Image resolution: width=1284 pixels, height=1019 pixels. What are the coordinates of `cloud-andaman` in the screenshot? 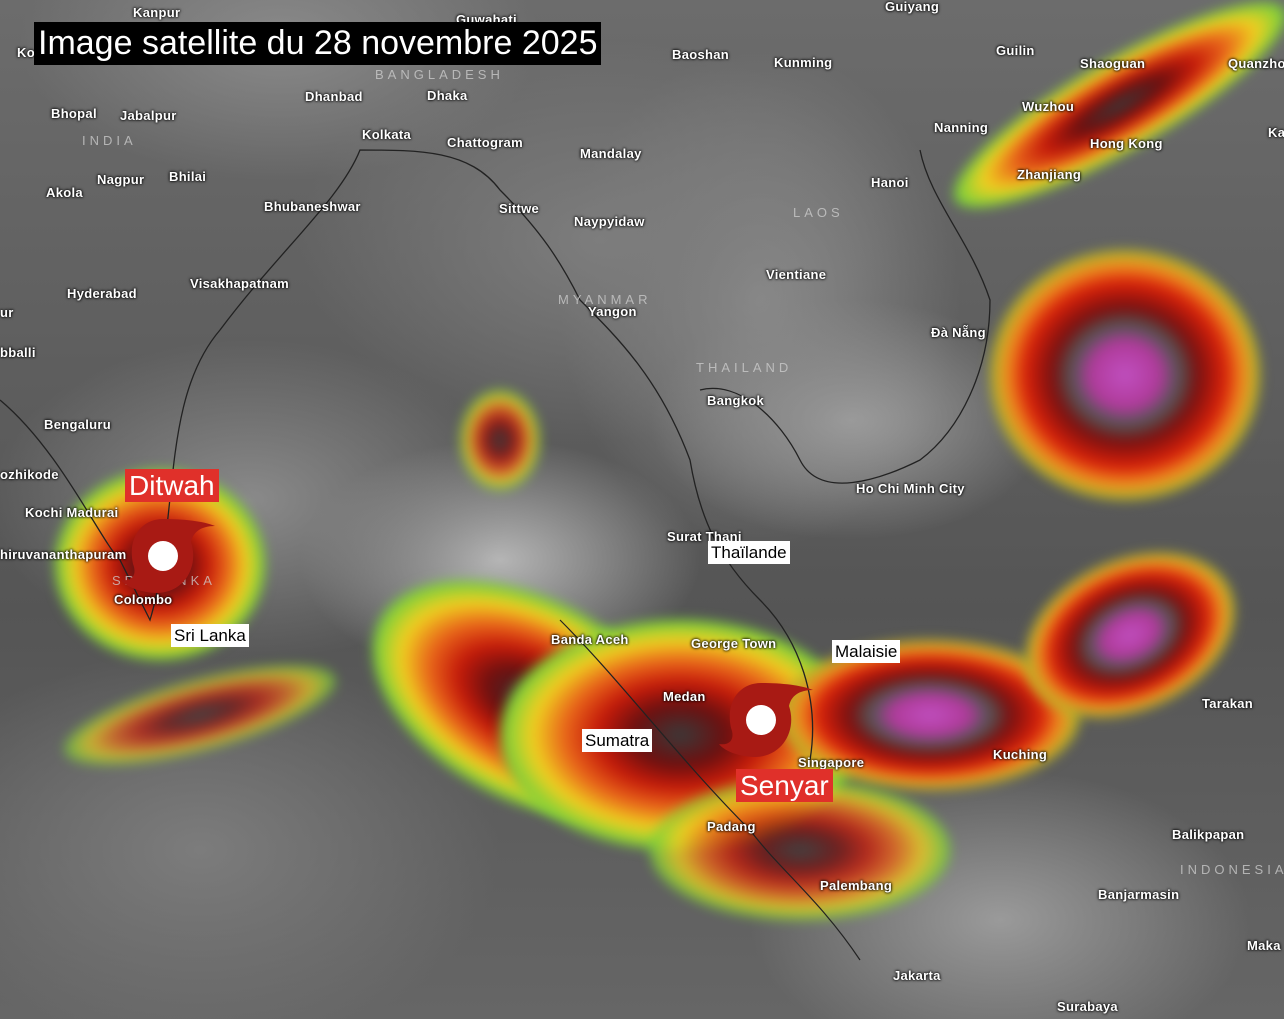 It's located at (500, 440).